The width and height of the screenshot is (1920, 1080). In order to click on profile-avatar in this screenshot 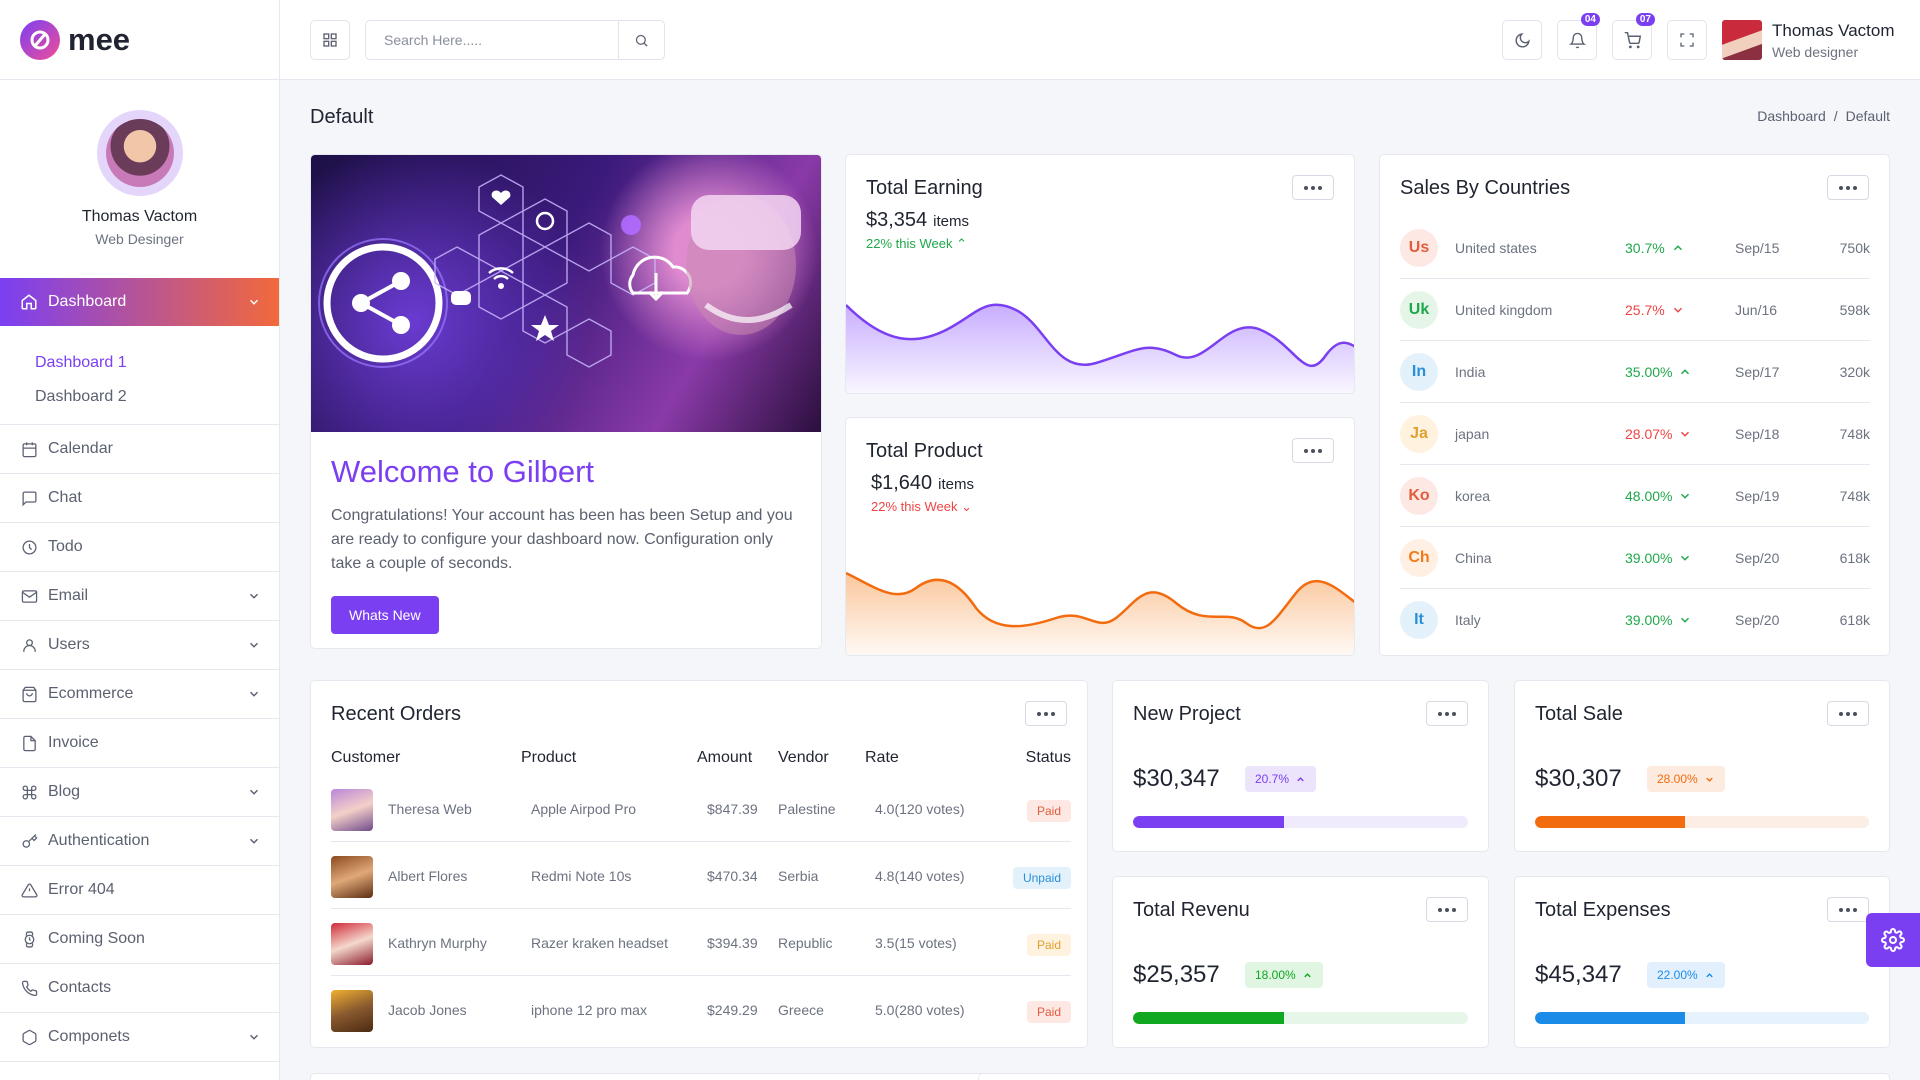, I will do `click(139, 153)`.